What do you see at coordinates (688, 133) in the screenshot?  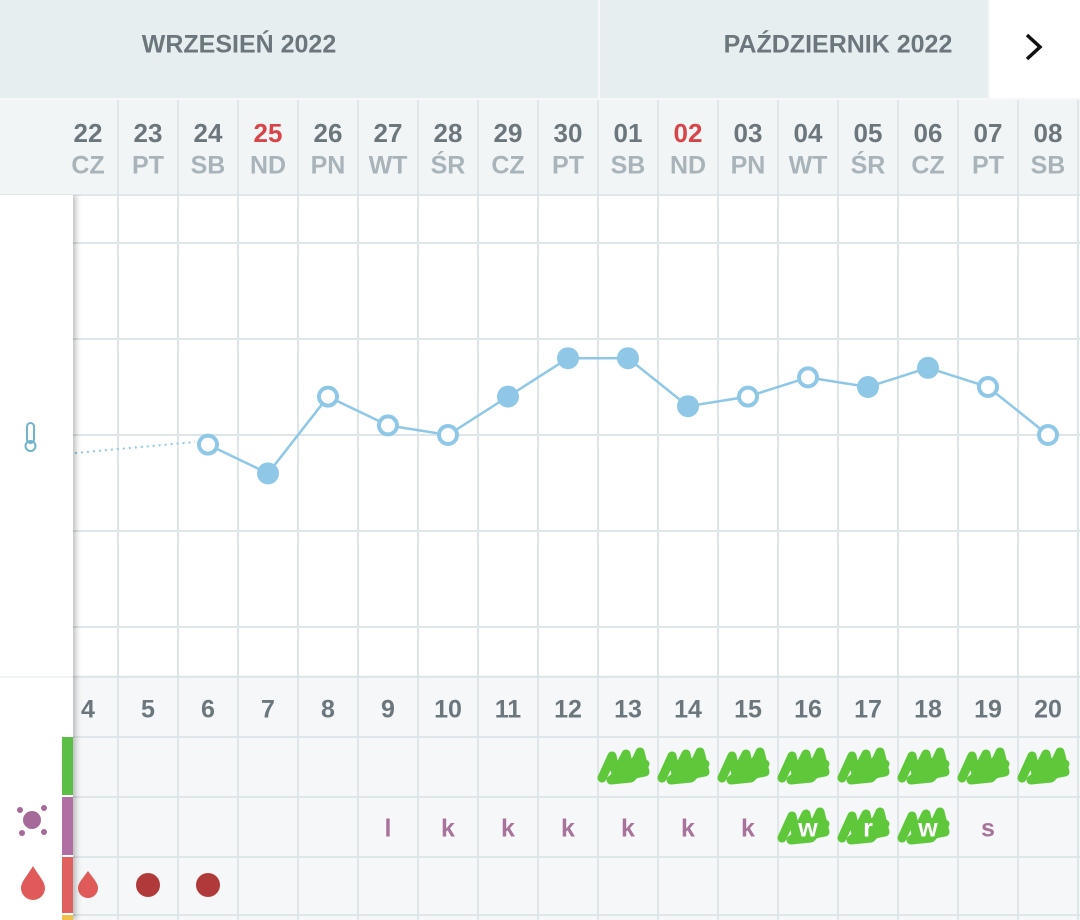 I see `day-number: 02` at bounding box center [688, 133].